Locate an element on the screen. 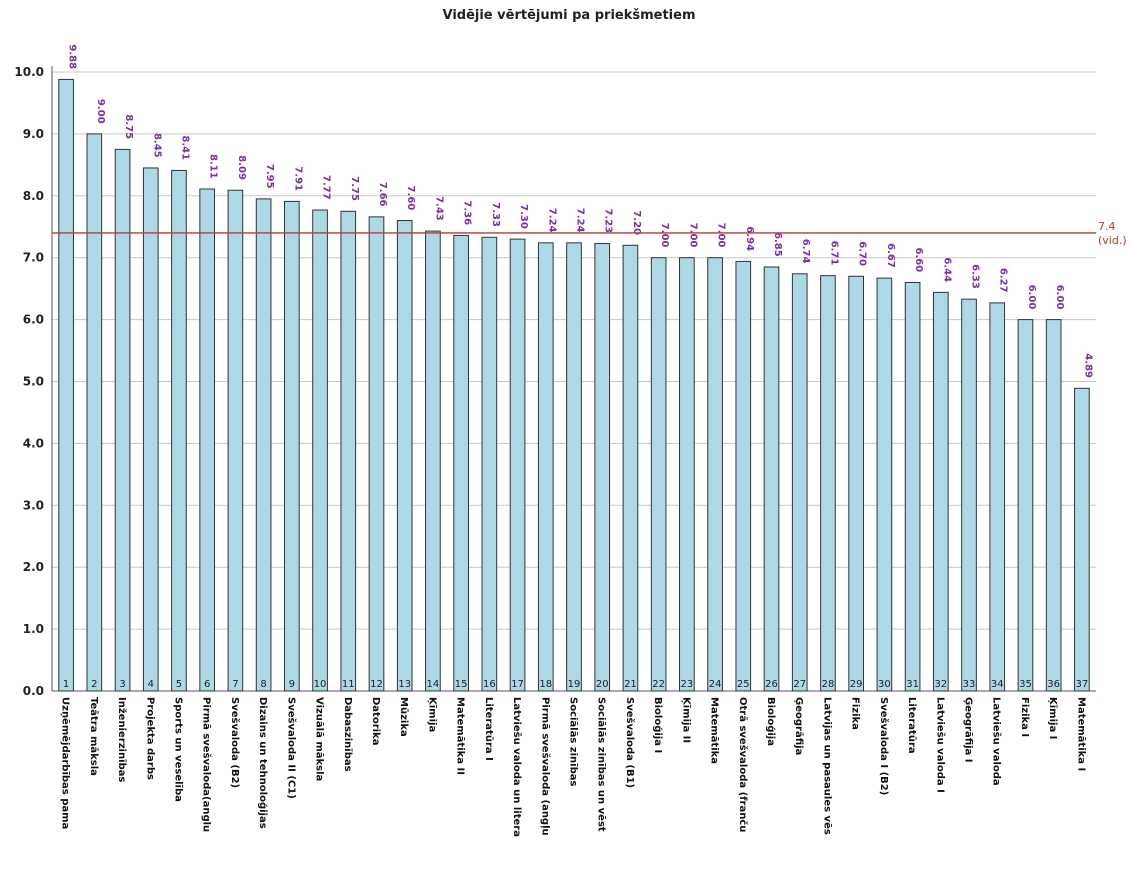  bar-index-label: 28 is located at coordinates (828, 684).